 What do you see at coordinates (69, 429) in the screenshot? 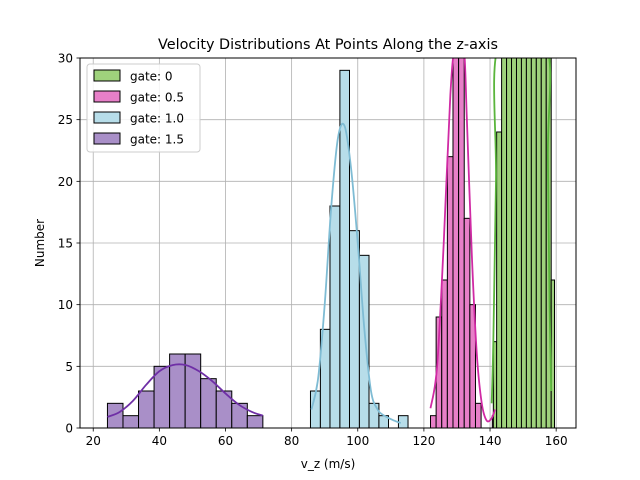
I see `y-tick-label: 0` at bounding box center [69, 429].